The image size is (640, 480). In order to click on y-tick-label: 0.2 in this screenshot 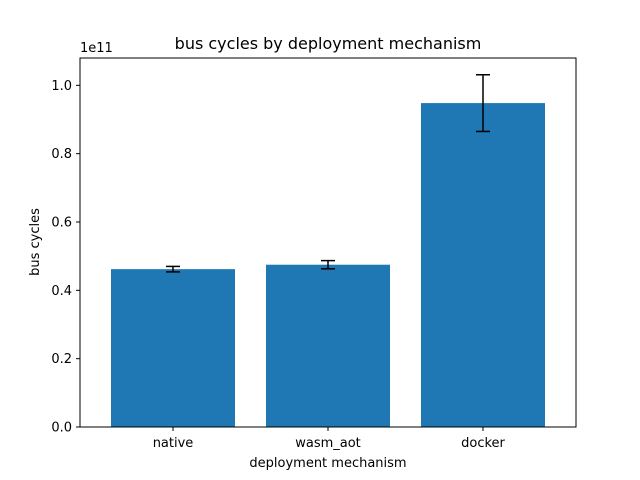, I will do `click(61, 359)`.